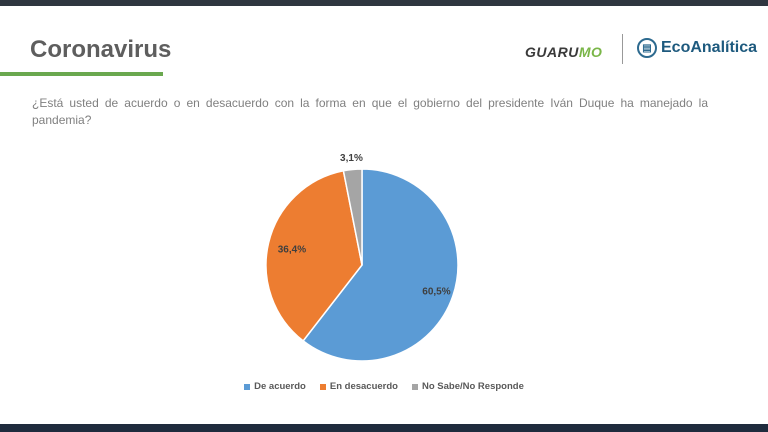 The image size is (768, 432). What do you see at coordinates (314, 255) in the screenshot?
I see `pie-slice-en-desacuerdo` at bounding box center [314, 255].